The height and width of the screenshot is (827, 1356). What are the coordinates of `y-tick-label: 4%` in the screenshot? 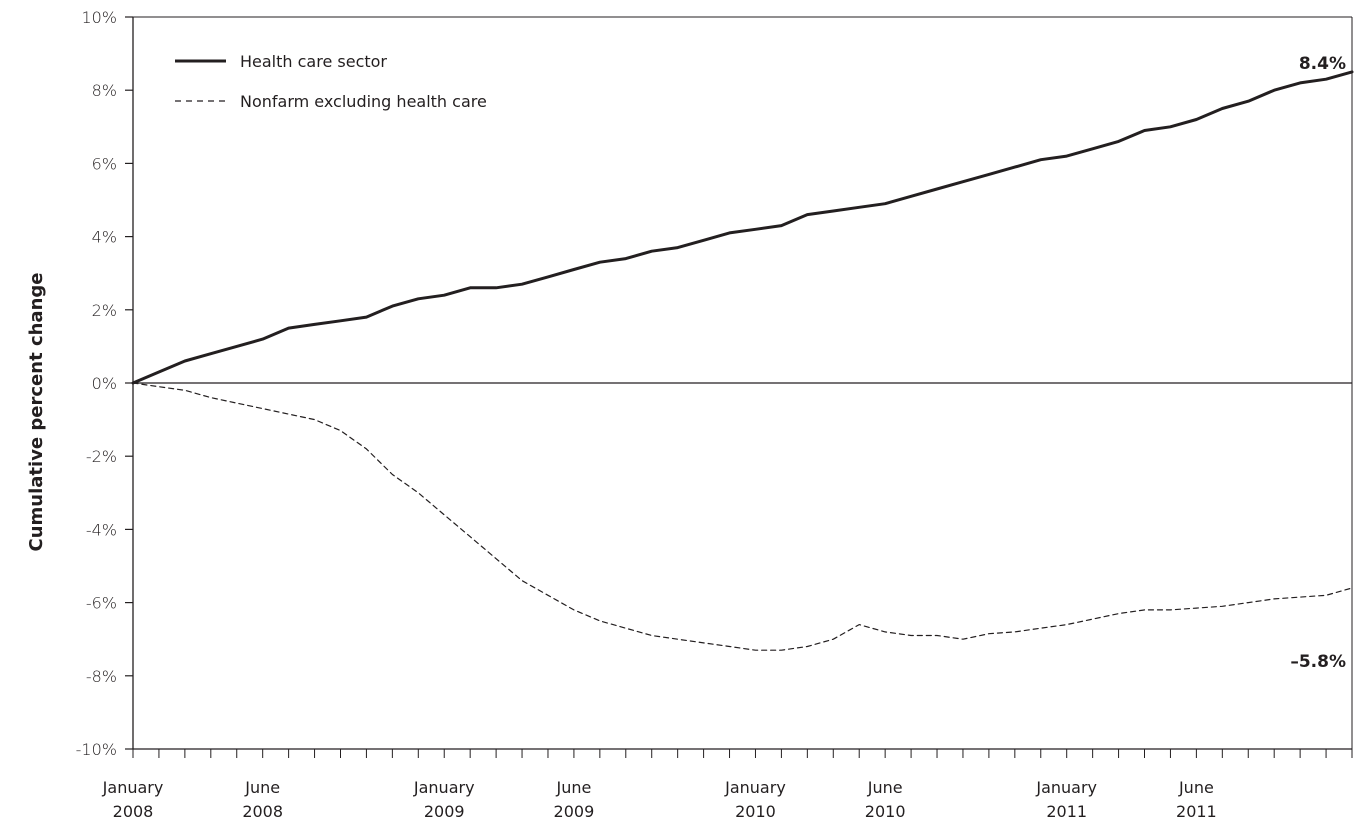 It's located at (104, 237).